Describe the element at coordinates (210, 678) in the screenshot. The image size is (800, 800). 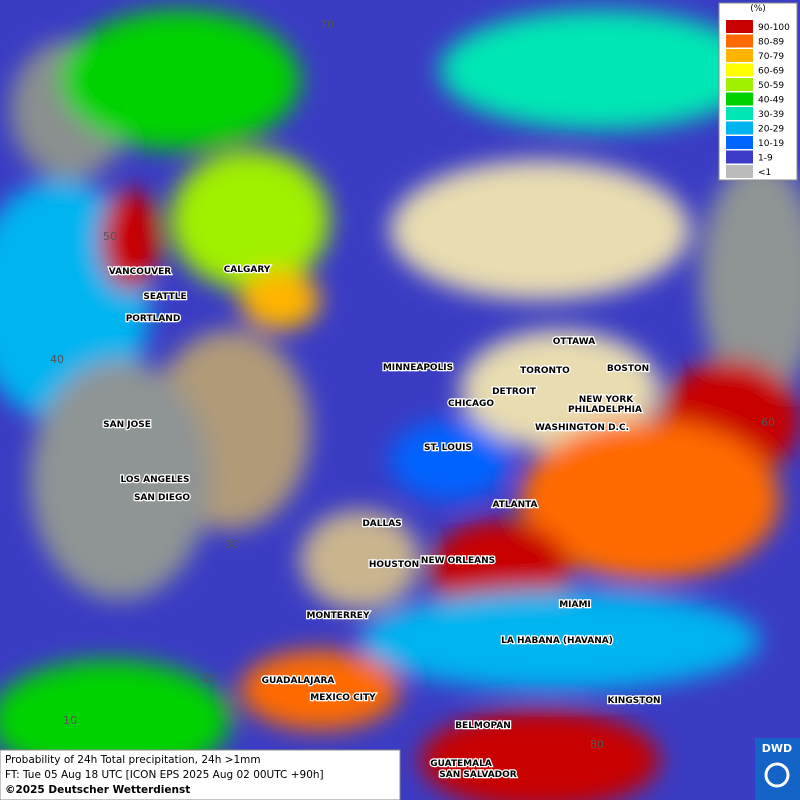
I see `grid-label: 20` at that location.